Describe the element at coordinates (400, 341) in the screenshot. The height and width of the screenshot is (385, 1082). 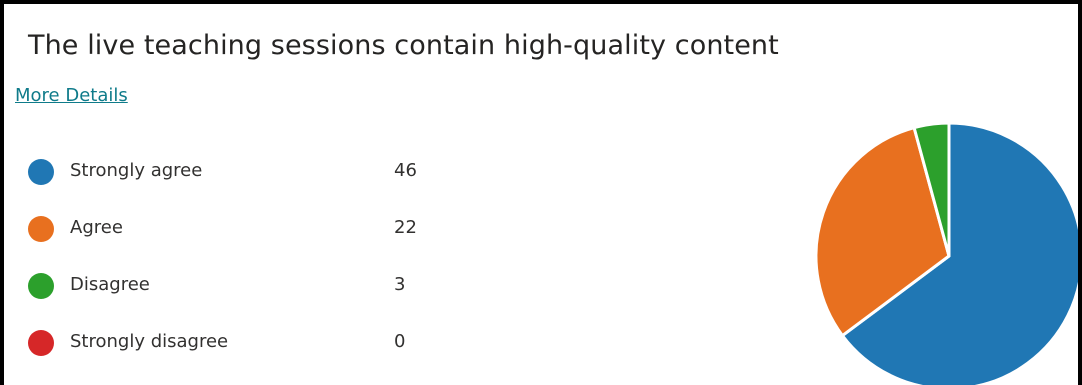
I see `legend-count: 0` at that location.